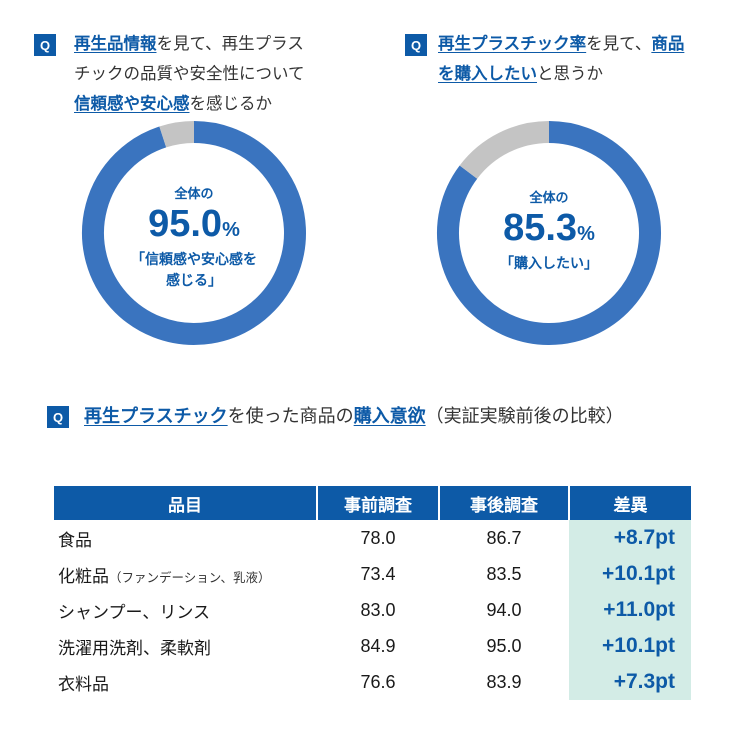 Image resolution: width=750 pixels, height=747 pixels. Describe the element at coordinates (549, 198) in the screenshot. I see `donut-2-caption: 全体の` at that location.